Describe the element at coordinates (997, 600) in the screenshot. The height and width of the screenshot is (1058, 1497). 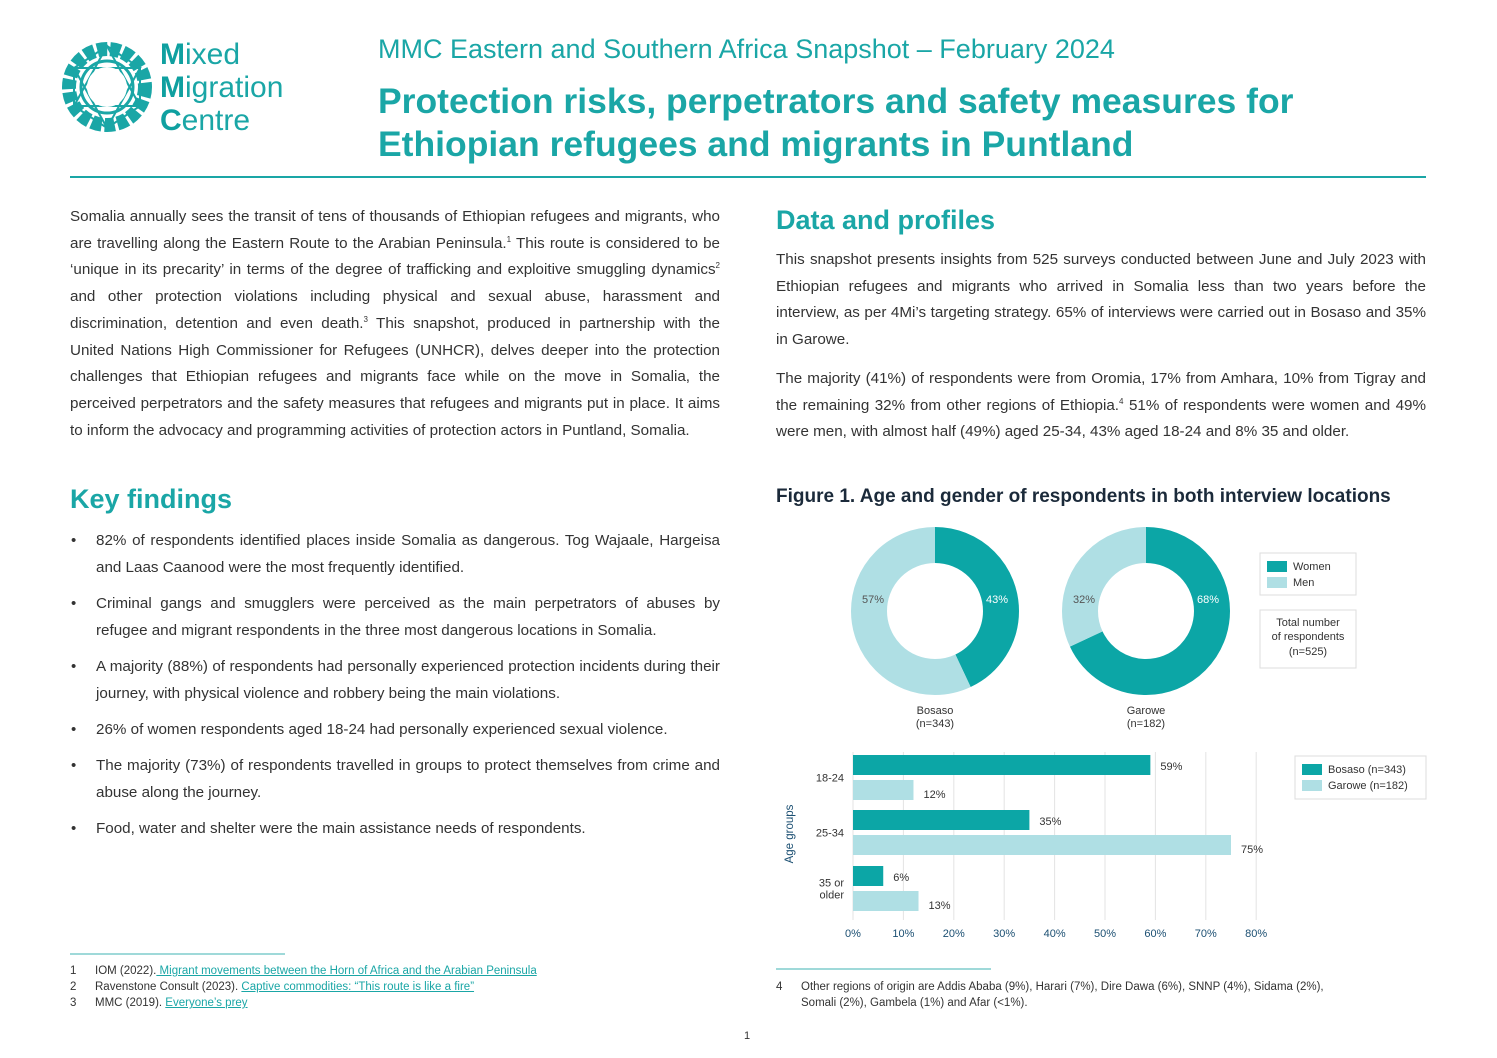
I see `donut-value-label: 43%` at that location.